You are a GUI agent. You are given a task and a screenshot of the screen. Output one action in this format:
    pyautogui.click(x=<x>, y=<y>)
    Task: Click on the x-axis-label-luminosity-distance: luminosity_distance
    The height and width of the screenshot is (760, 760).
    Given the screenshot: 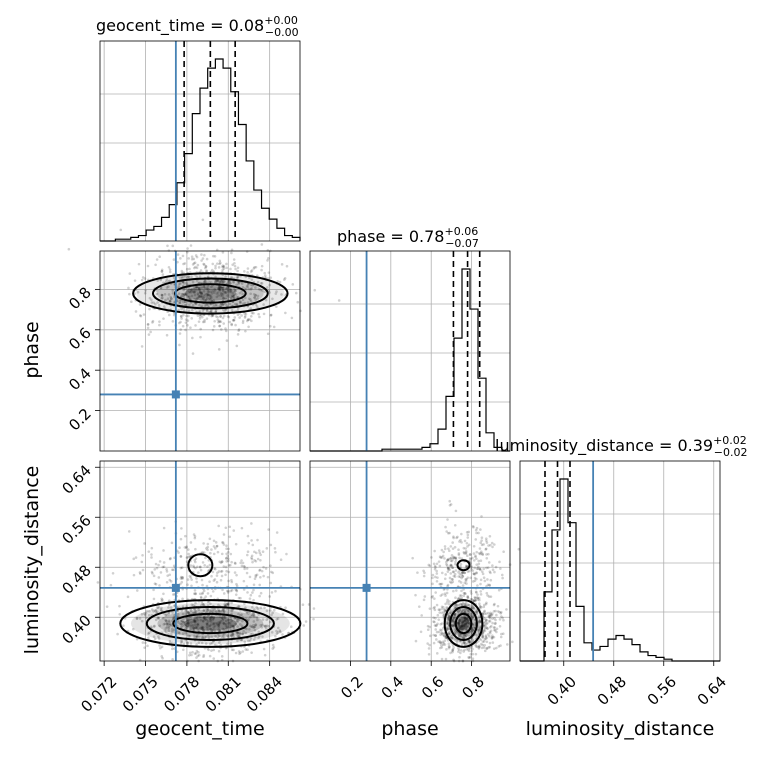 What is the action you would take?
    pyautogui.click(x=620, y=729)
    